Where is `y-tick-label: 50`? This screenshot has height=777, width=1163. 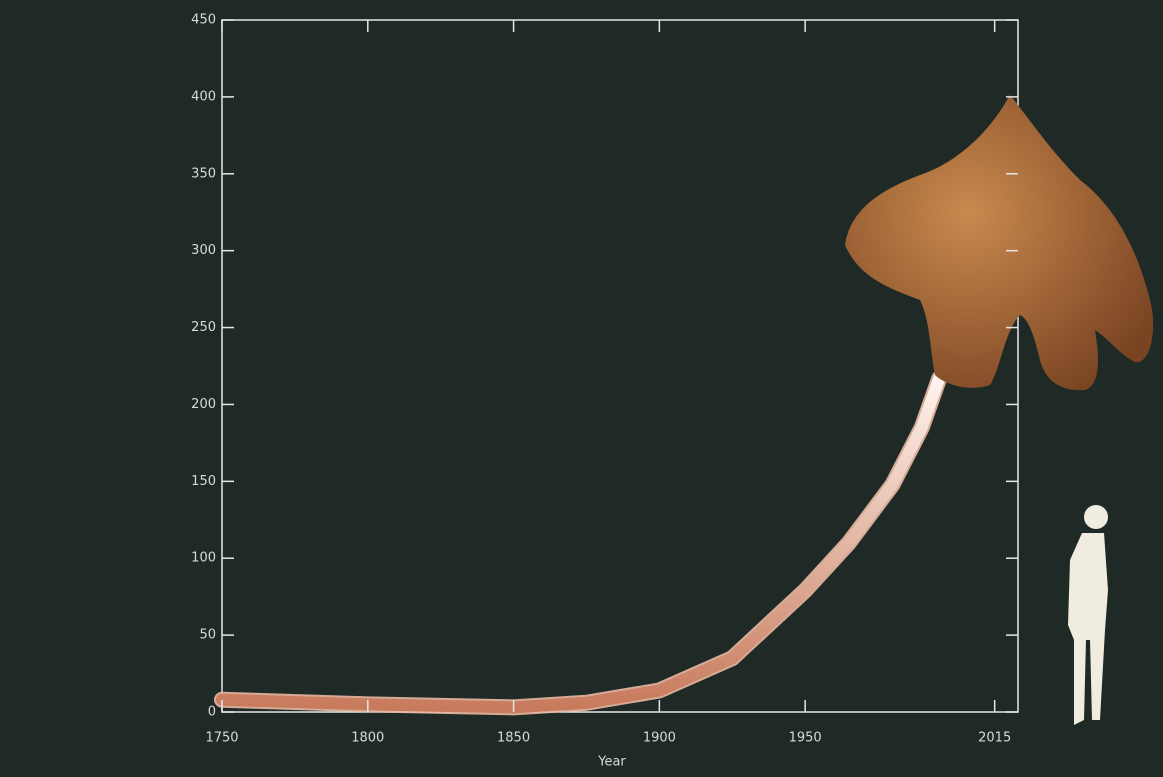
y-tick-label: 50 is located at coordinates (207, 635).